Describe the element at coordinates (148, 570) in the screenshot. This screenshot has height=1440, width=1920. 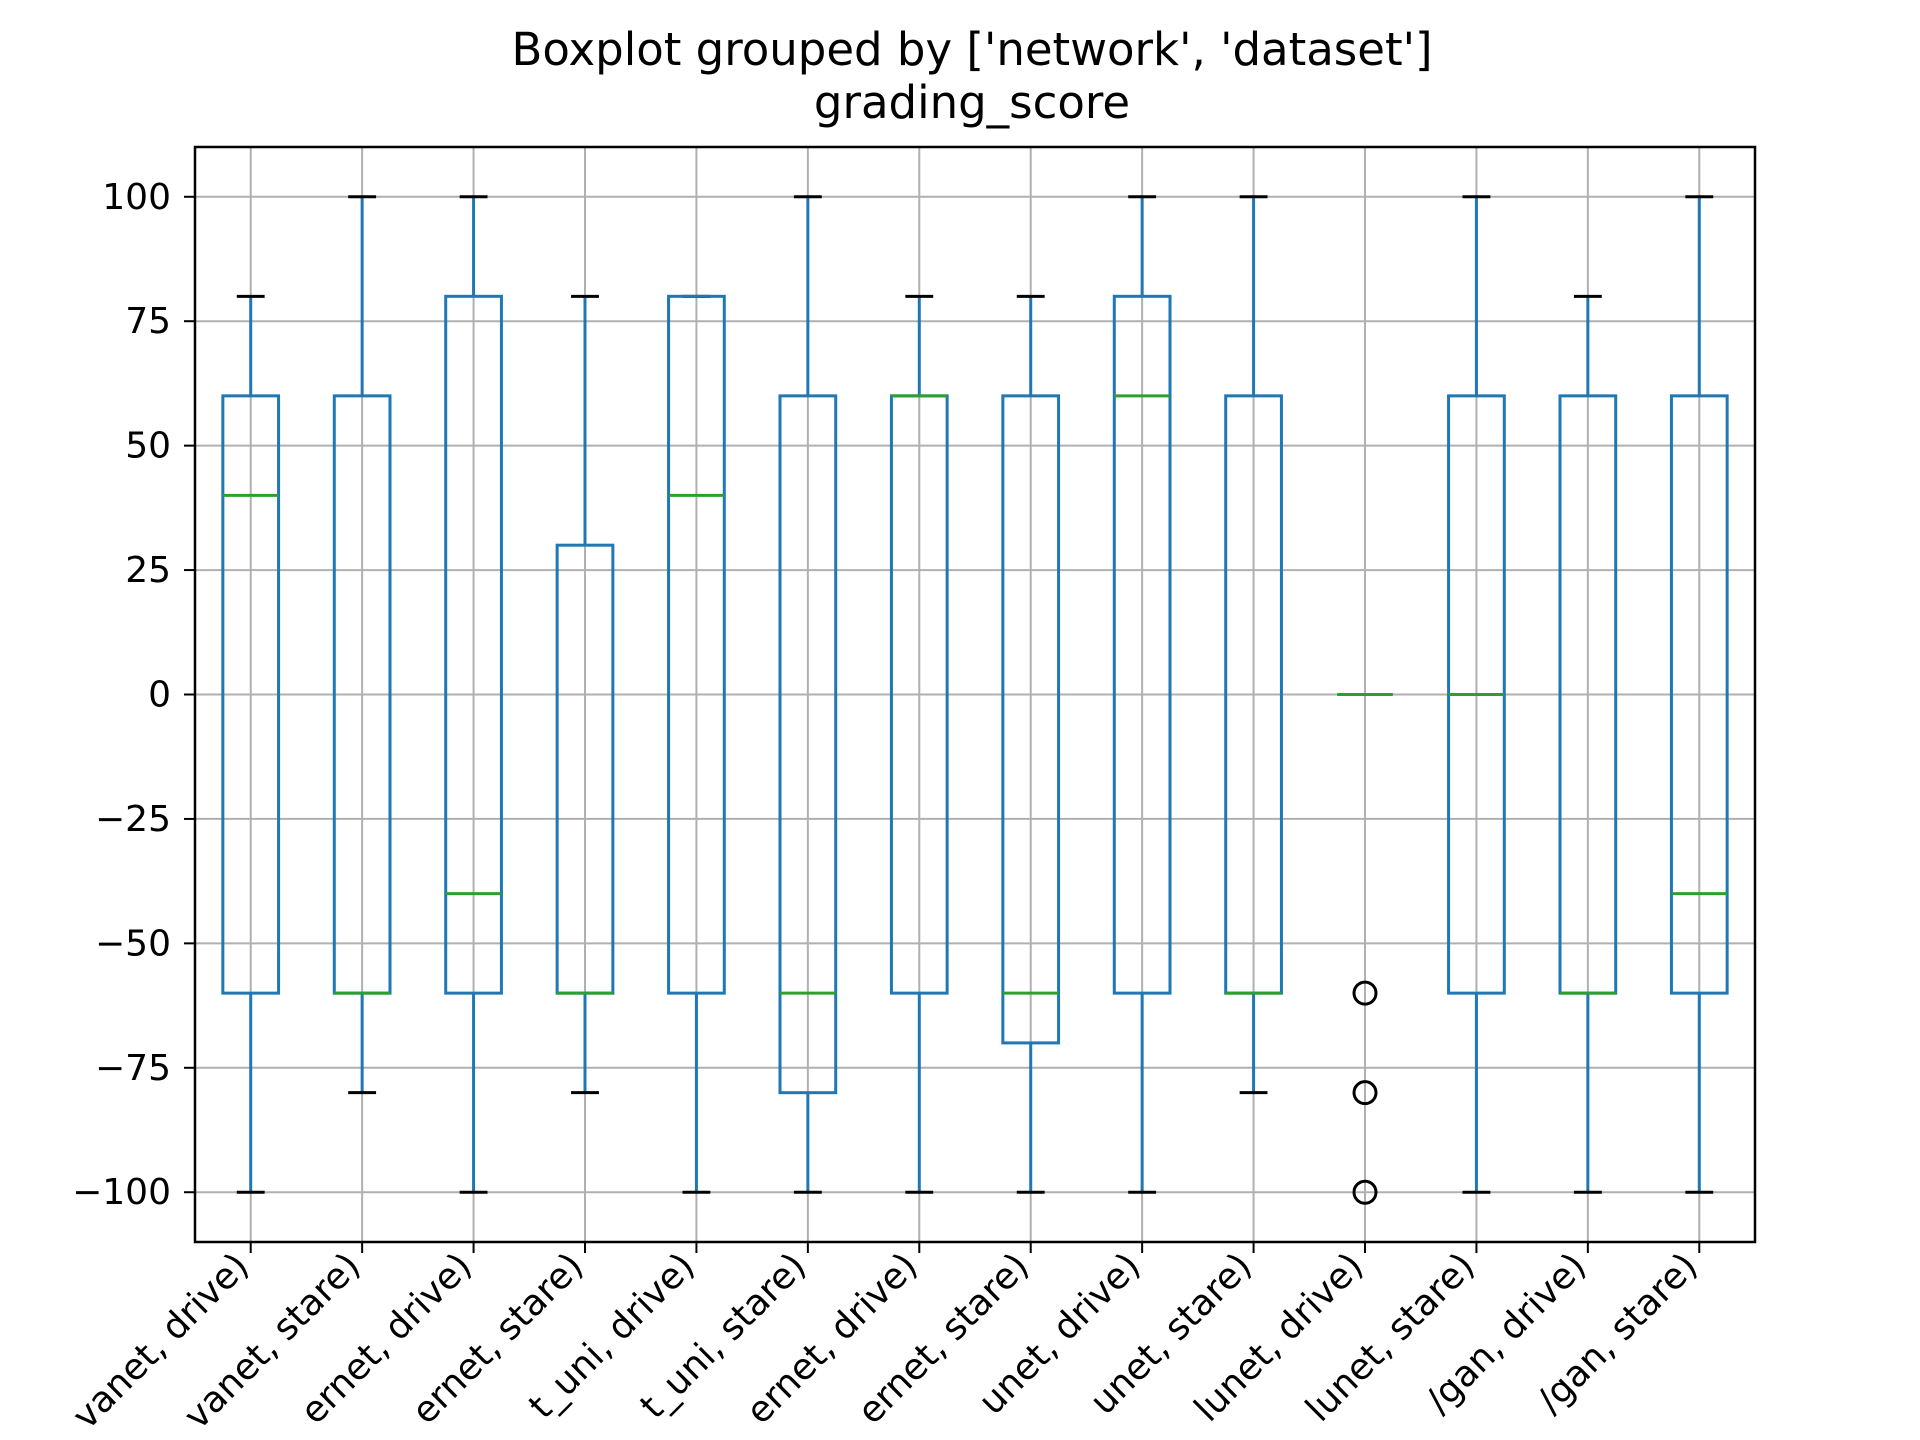
I see `y-tick-label: 25` at that location.